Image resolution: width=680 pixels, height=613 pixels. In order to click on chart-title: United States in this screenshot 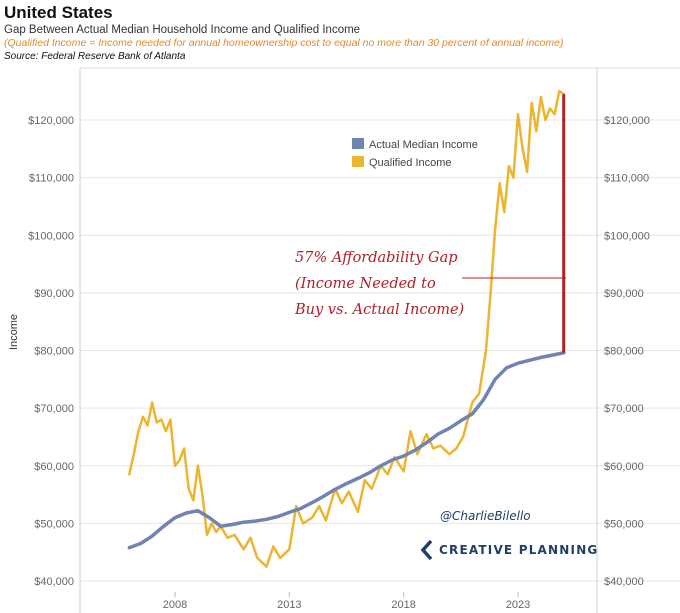, I will do `click(58, 12)`.